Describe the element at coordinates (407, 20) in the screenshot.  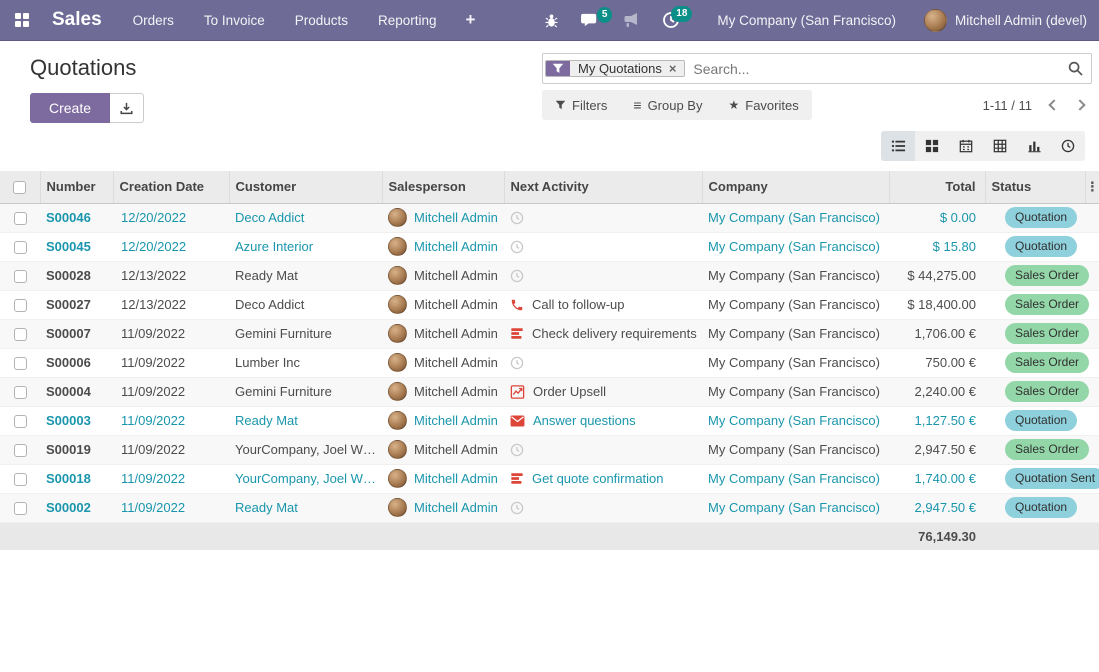
I see `nav-item-reporting: Reporting` at that location.